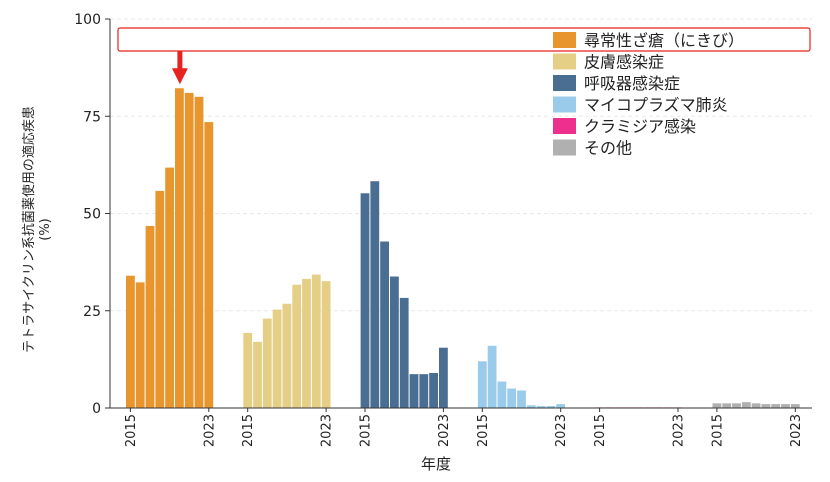 The image size is (830, 482). I want to click on y-tick-label: 75, so click(92, 117).